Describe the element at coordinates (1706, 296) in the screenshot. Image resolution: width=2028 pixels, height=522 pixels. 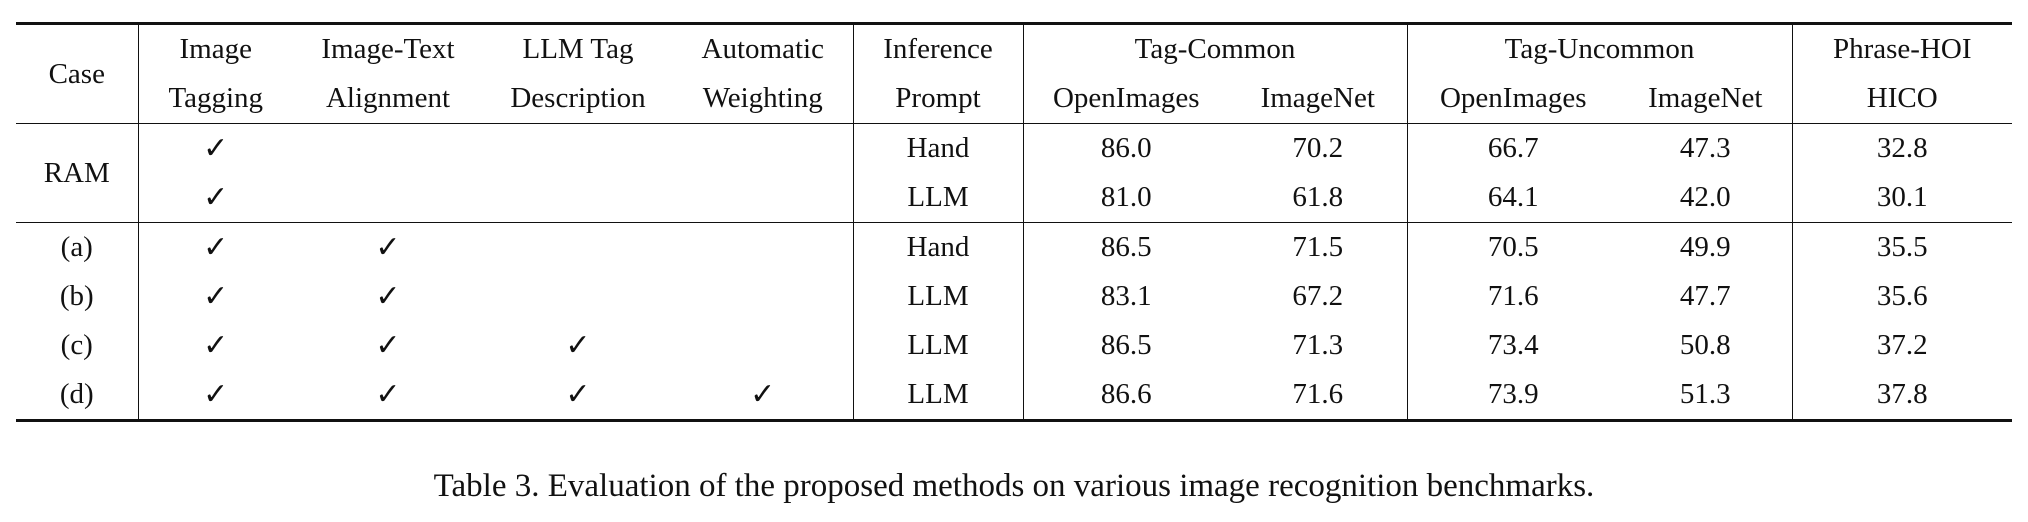
I see `cell-uncommon-imagenet: 47.7` at that location.